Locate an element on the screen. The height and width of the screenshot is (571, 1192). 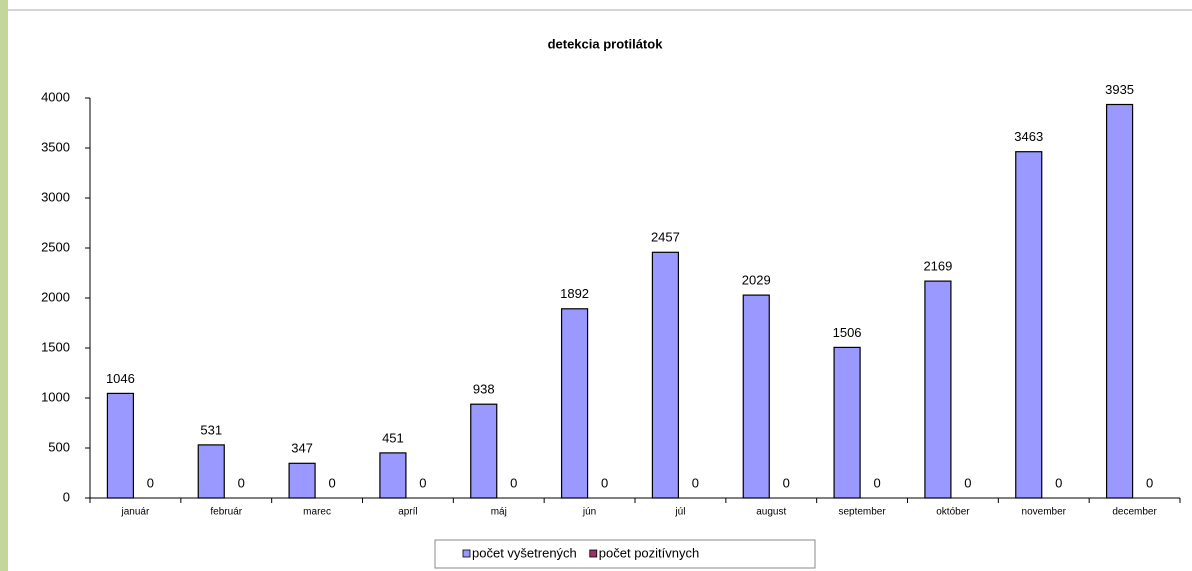
x-tick-label: september is located at coordinates (862, 512).